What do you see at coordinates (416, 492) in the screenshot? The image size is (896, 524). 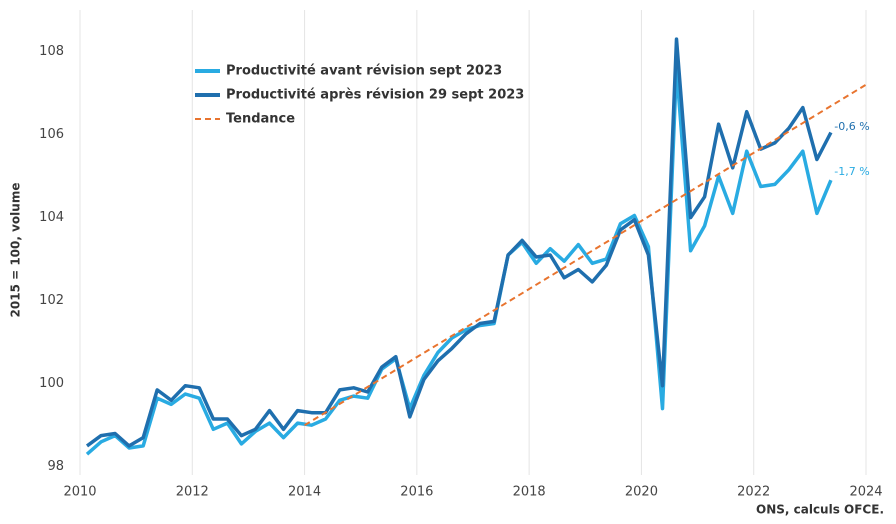 I see `x-tick-label: 2016` at bounding box center [416, 492].